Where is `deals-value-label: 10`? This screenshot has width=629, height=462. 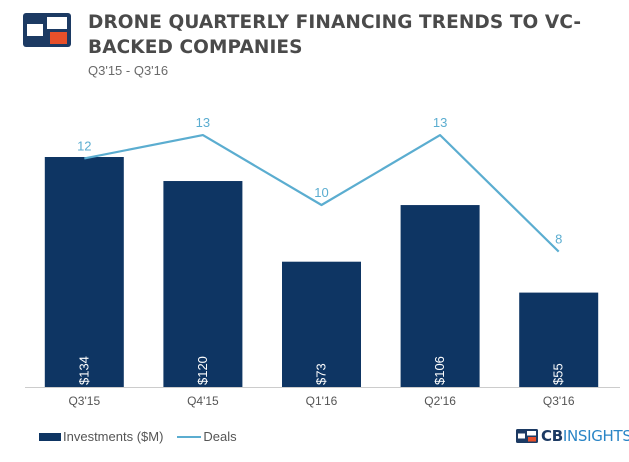 deals-value-label: 10 is located at coordinates (321, 192).